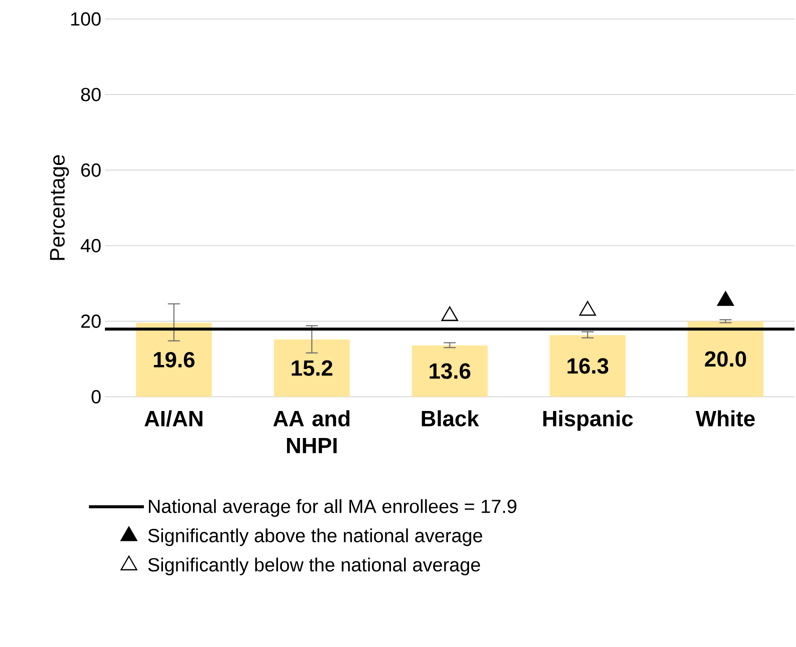 Image resolution: width=796 pixels, height=647 pixels. I want to click on x-tick-label: AI/AN, so click(173, 418).